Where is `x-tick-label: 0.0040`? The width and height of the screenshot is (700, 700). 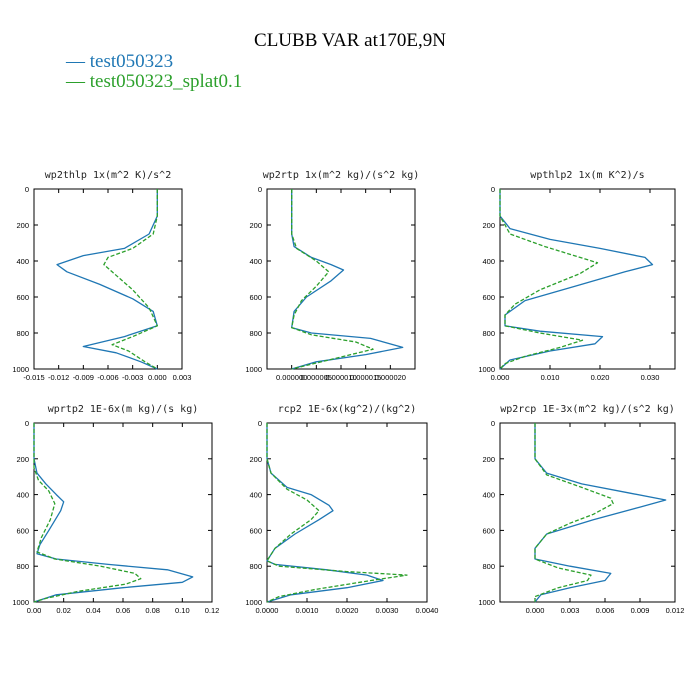
x-tick-label: 0.0040 is located at coordinates (427, 610).